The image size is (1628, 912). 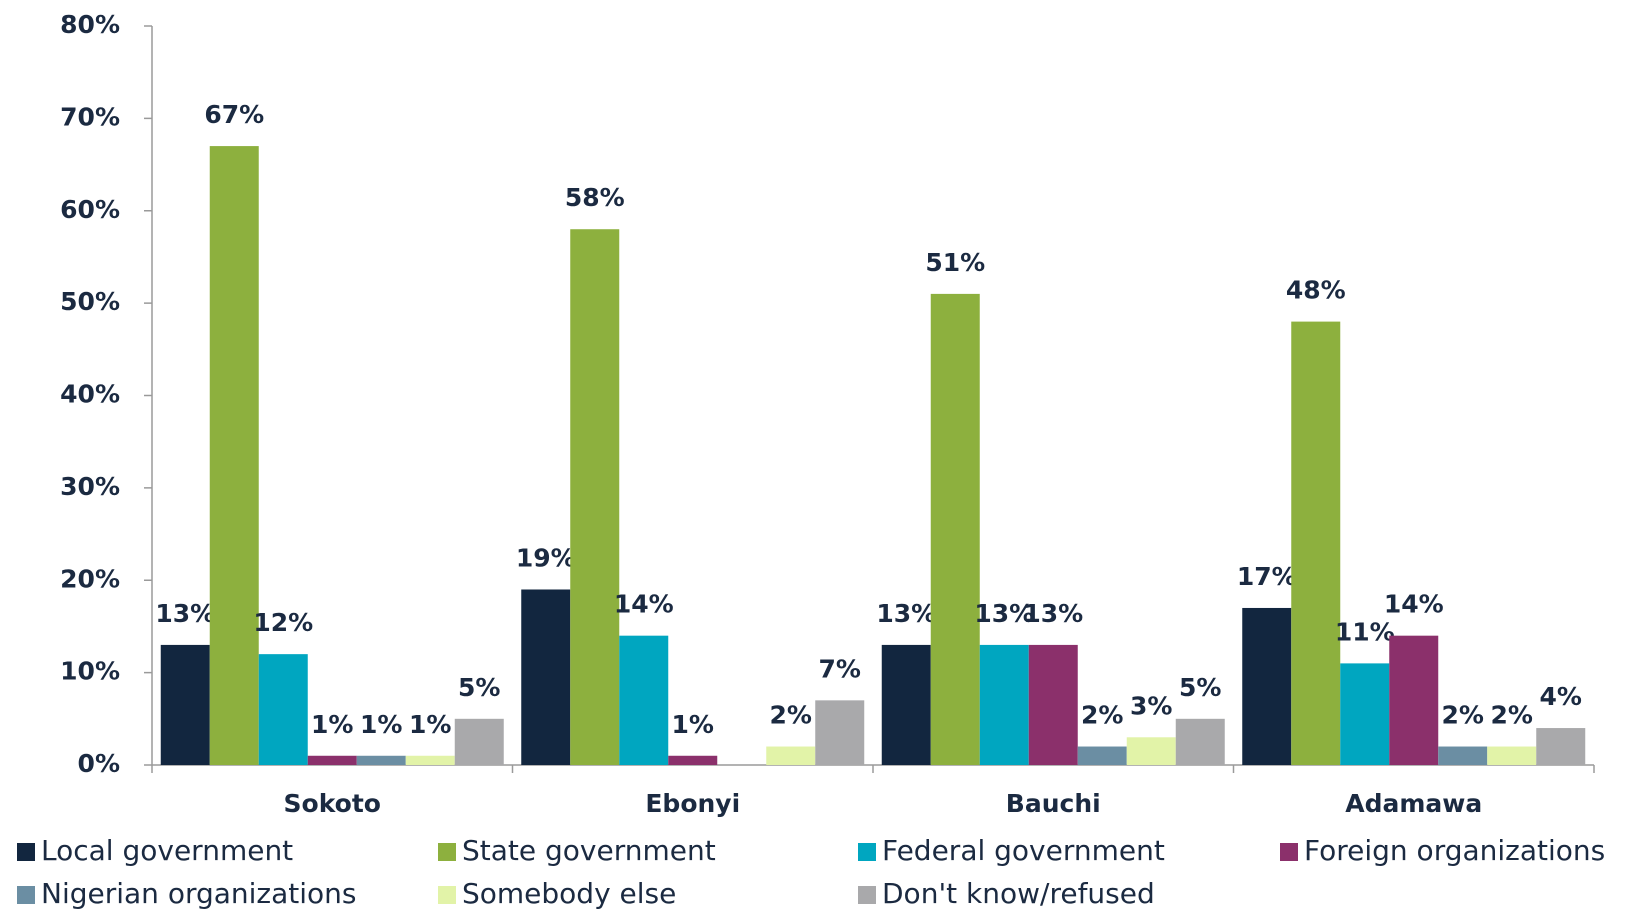 I want to click on y-tick-label: 30%, so click(x=90, y=486).